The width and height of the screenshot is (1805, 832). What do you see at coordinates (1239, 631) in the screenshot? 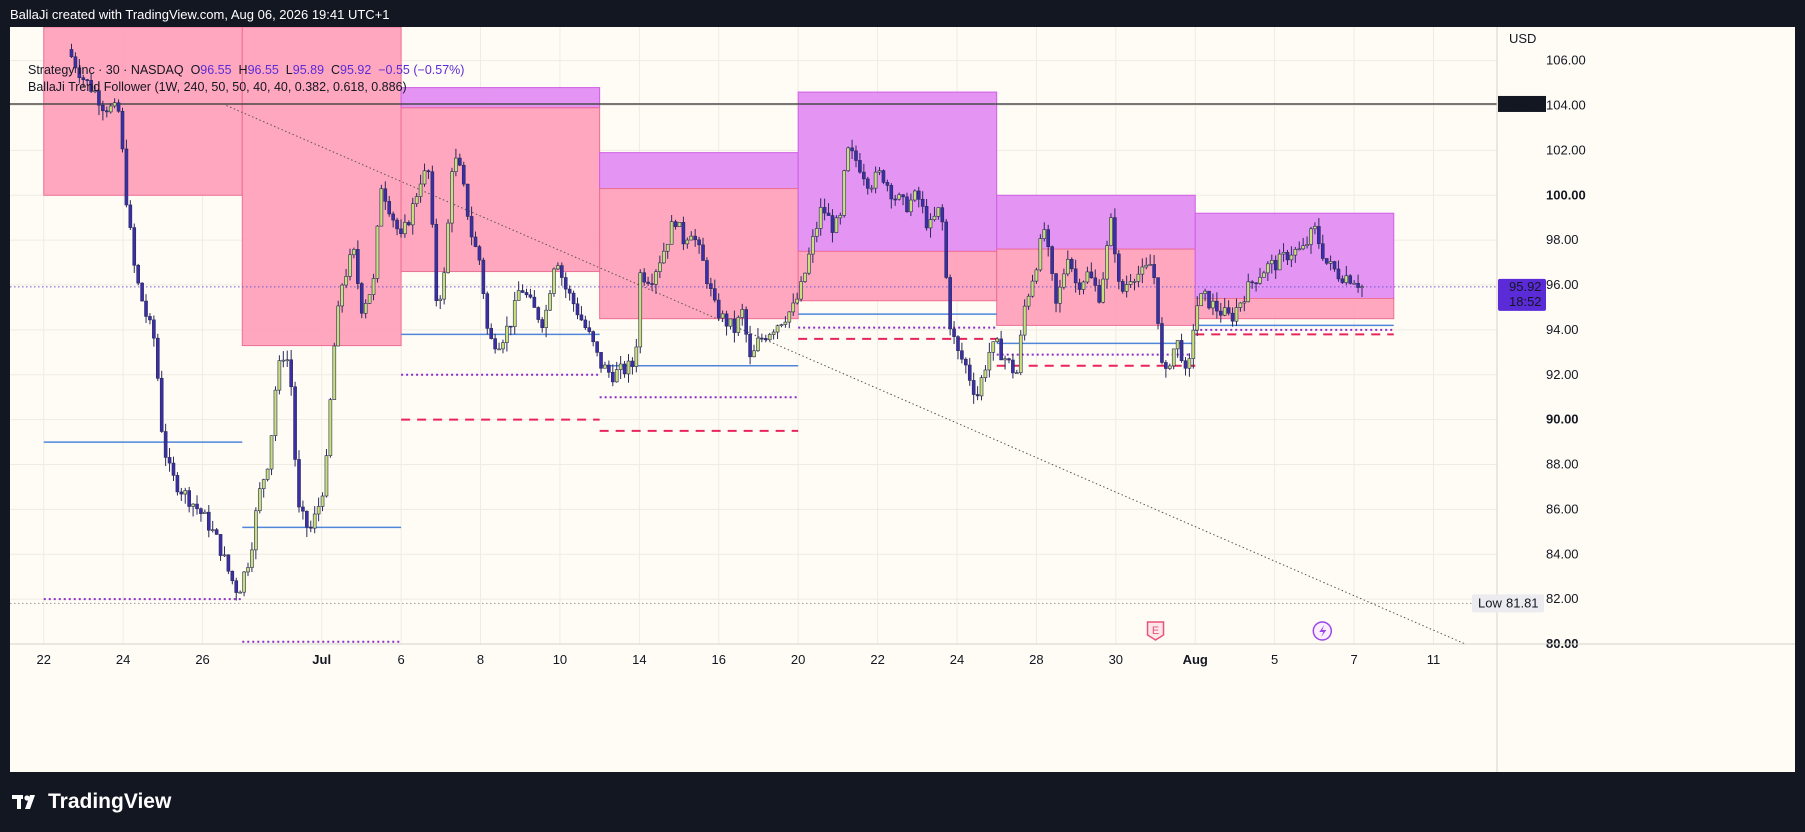
I see `event-markers: E` at bounding box center [1239, 631].